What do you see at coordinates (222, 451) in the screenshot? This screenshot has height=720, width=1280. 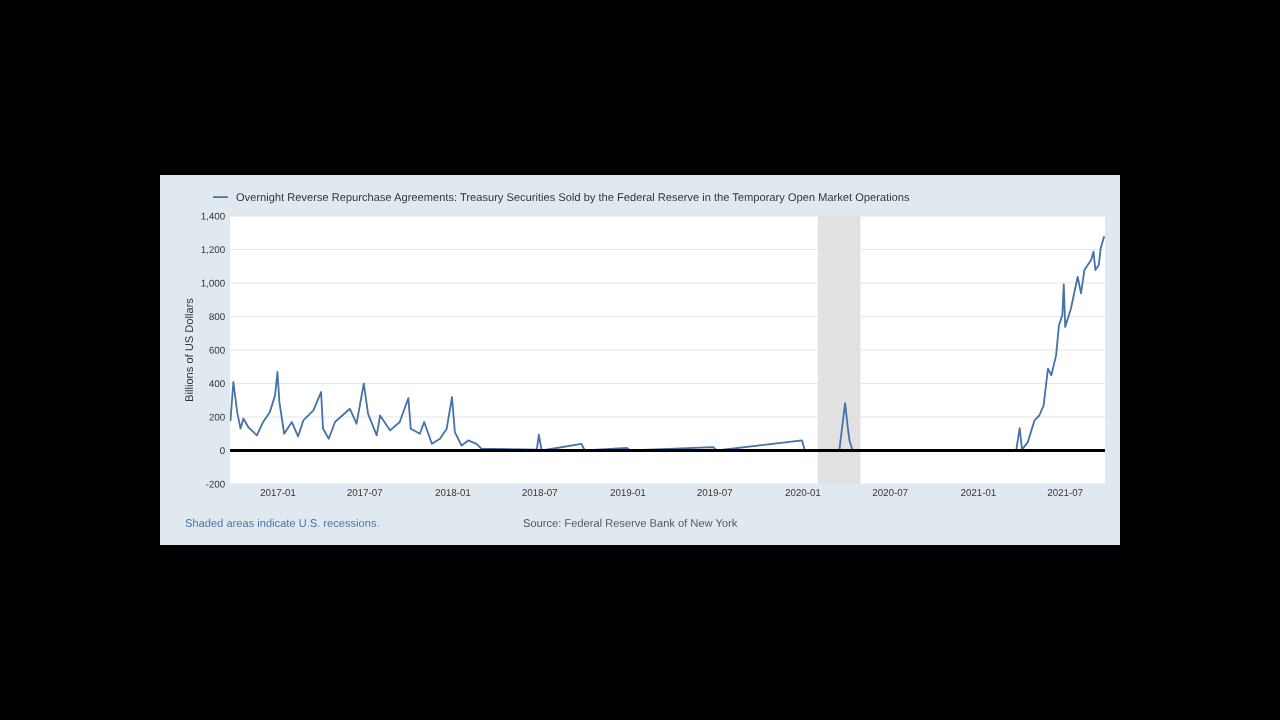 I see `y-tick-label: 0` at bounding box center [222, 451].